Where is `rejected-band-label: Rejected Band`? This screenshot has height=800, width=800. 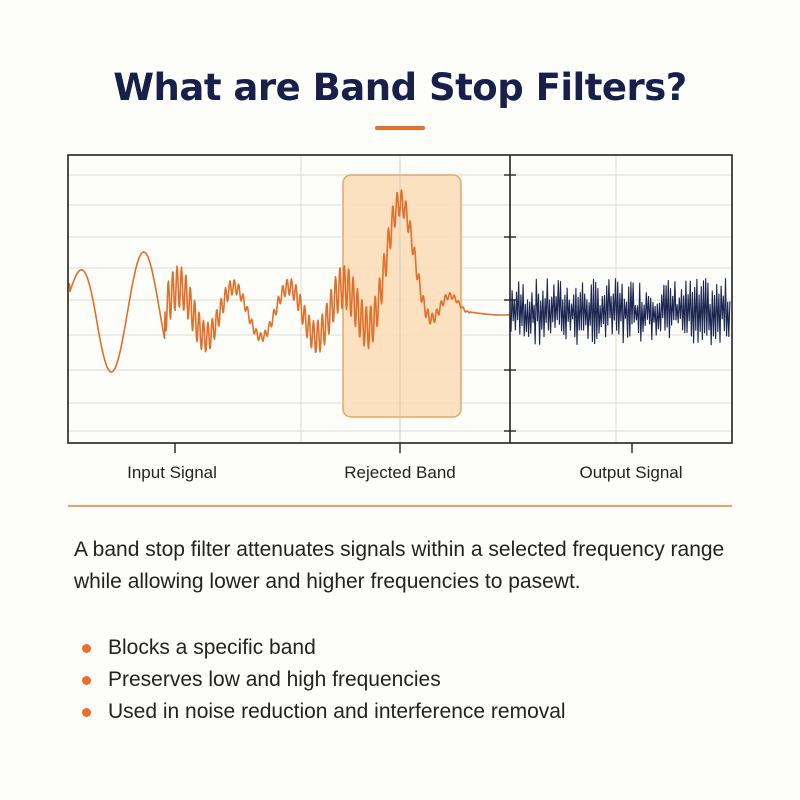
rejected-band-label: Rejected Band is located at coordinates (400, 472).